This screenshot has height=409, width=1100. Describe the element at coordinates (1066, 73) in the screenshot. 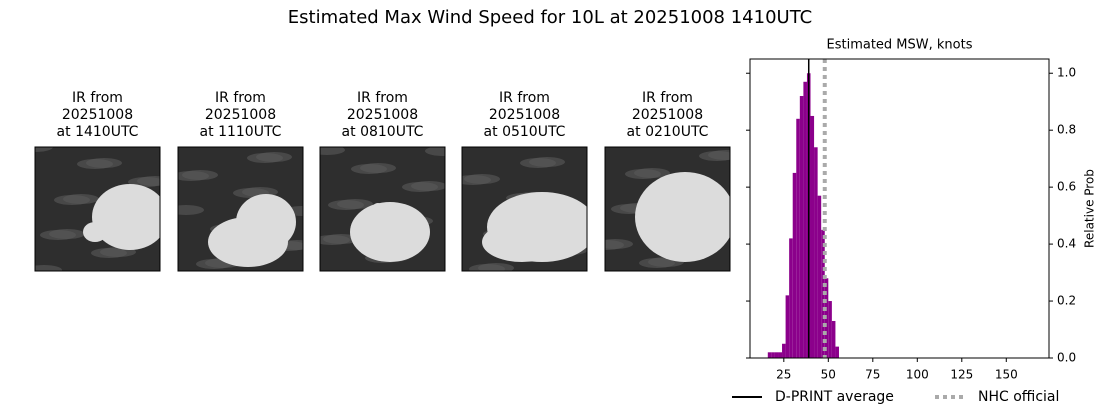

I see `y-tick-label: 1.0` at that location.